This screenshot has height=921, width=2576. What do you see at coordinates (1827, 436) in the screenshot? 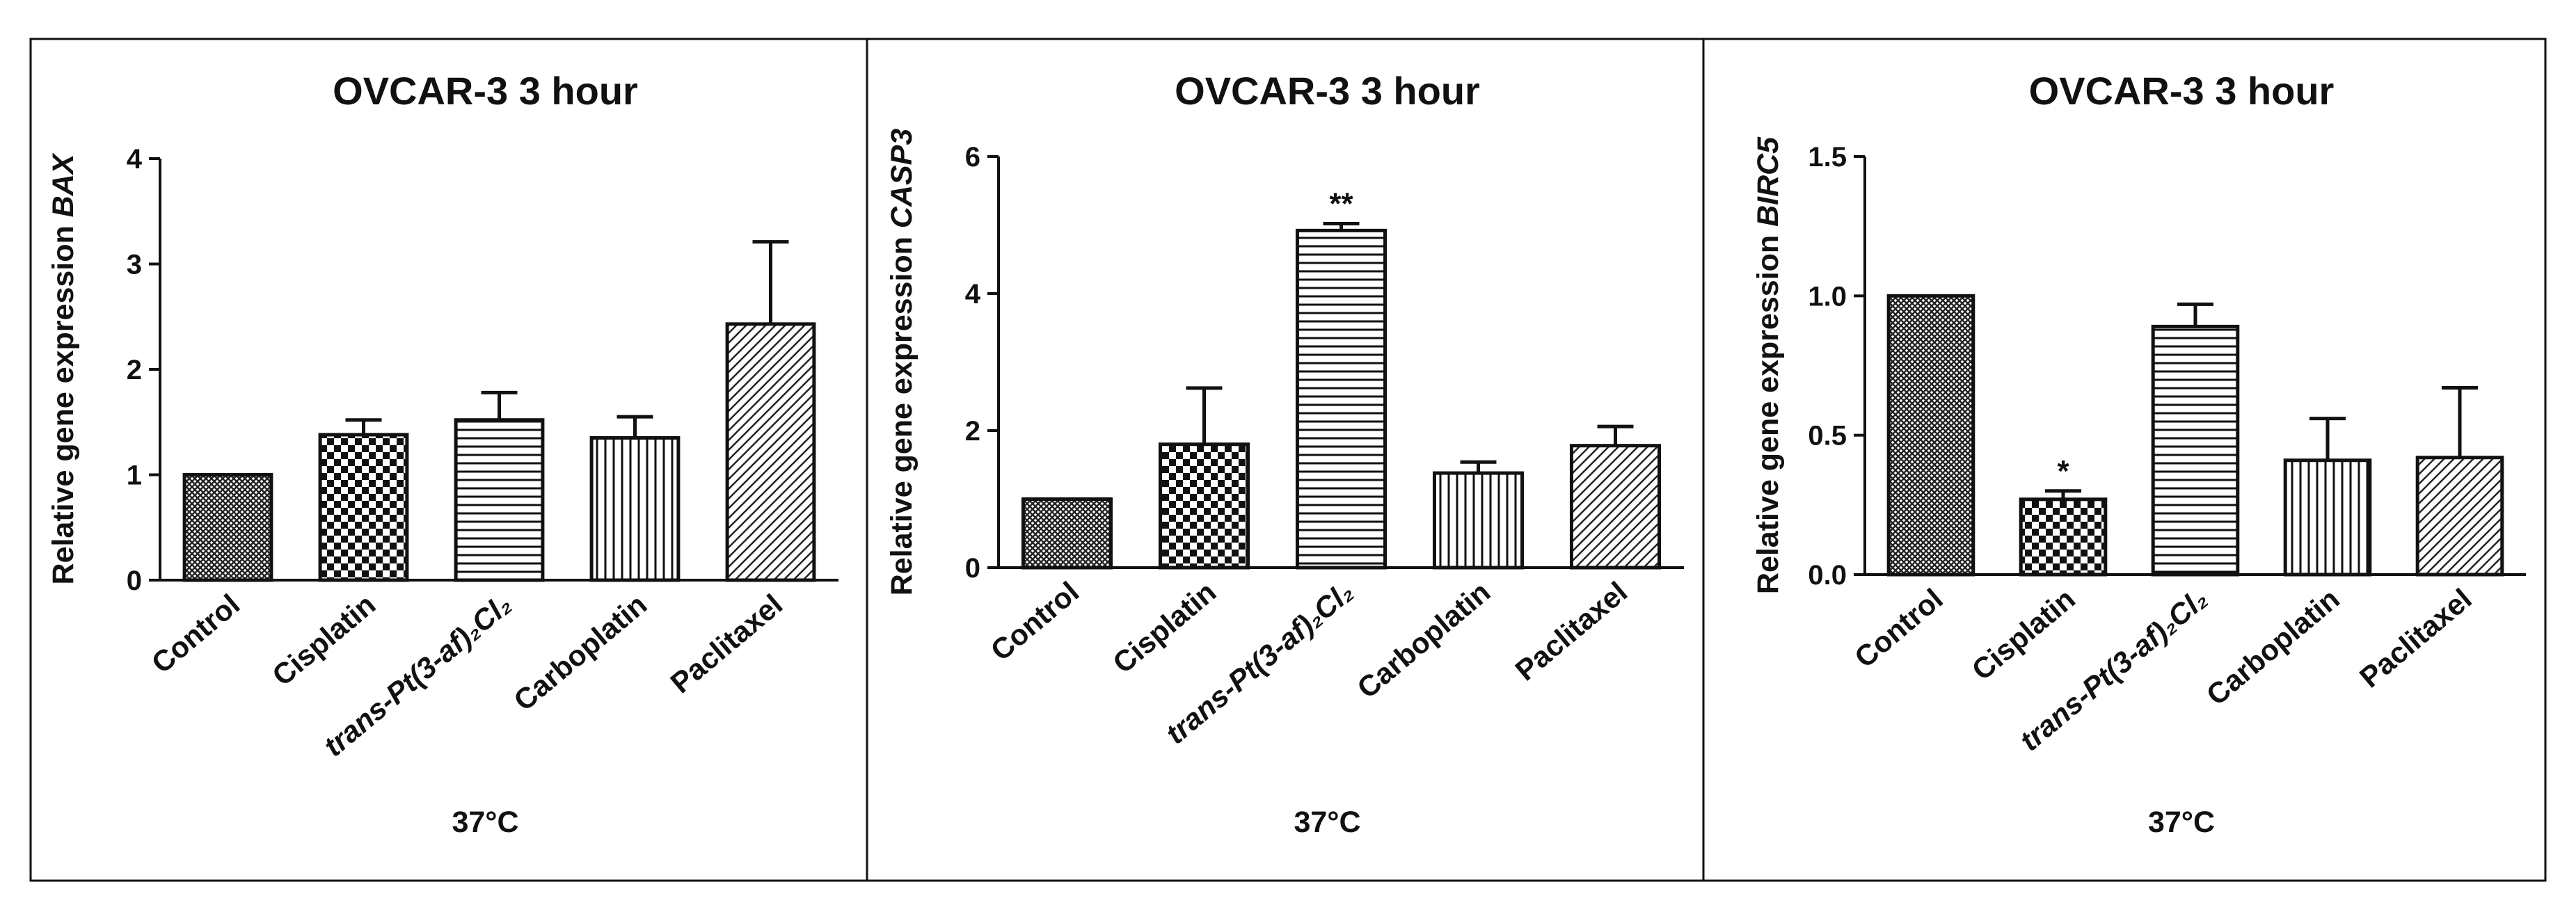
I see `y-tick-label: 0.5` at bounding box center [1827, 436].